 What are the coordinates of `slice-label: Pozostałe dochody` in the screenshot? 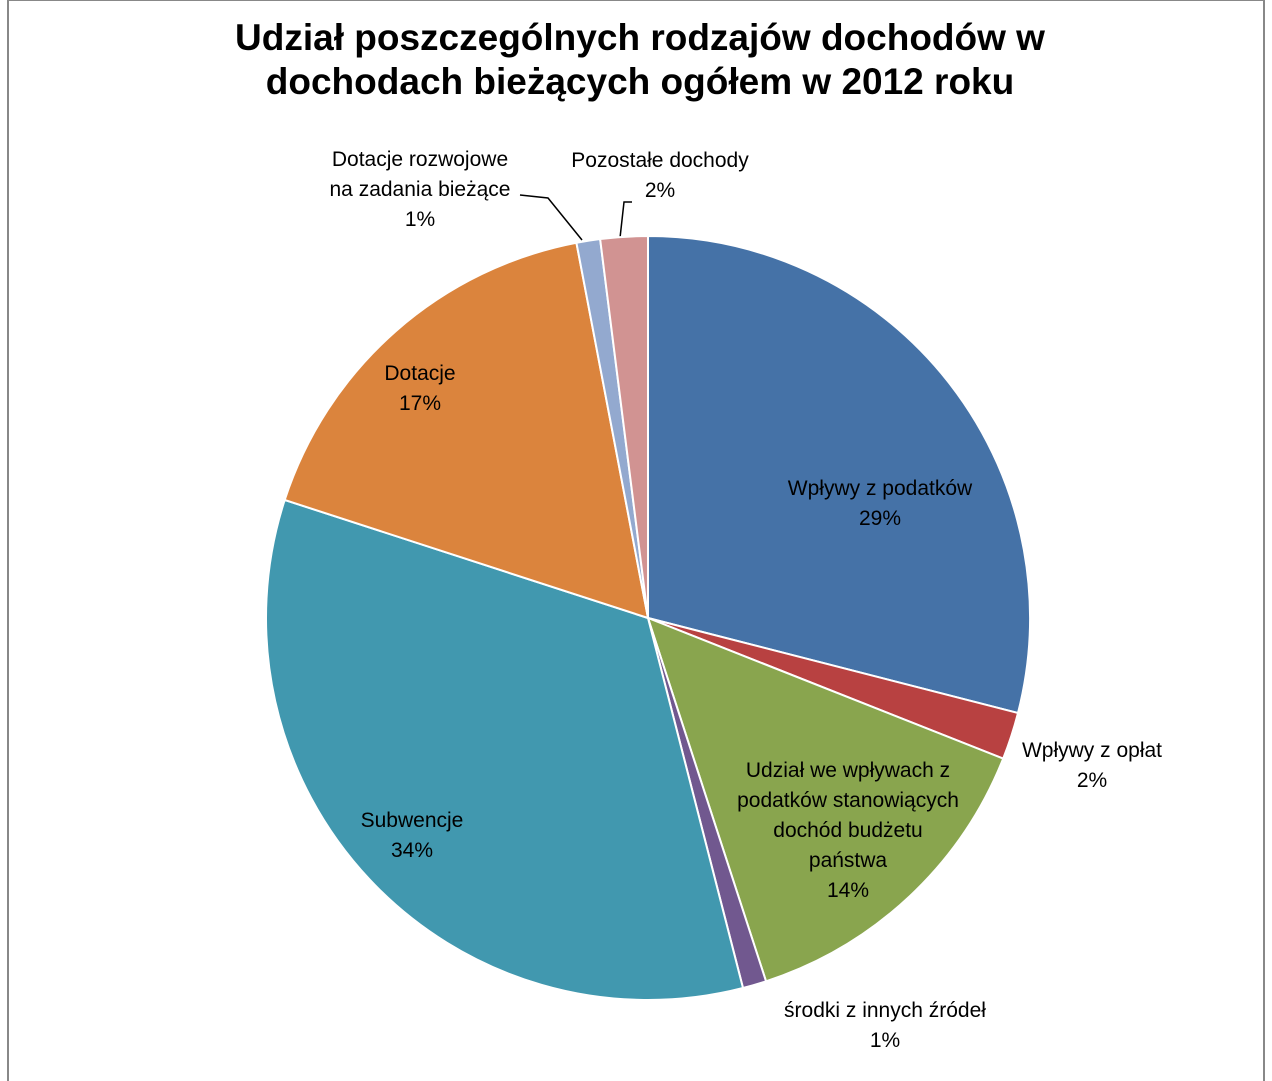 It's located at (660, 160).